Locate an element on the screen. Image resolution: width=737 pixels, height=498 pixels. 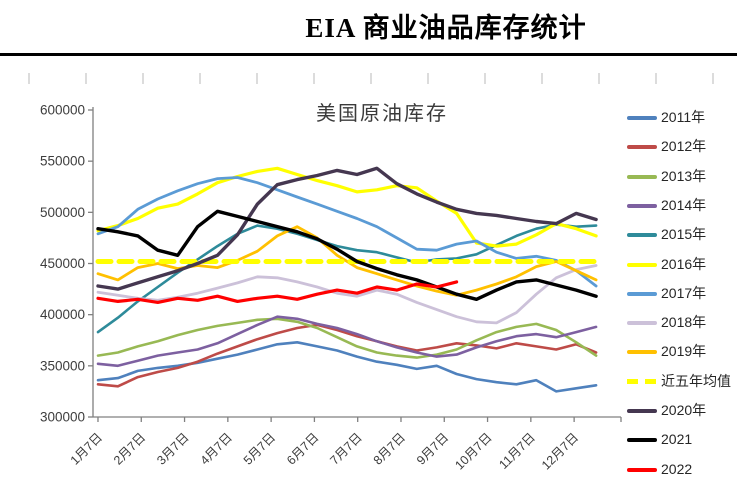
x-tick-label: 1月7日 is located at coordinates (86, 448).